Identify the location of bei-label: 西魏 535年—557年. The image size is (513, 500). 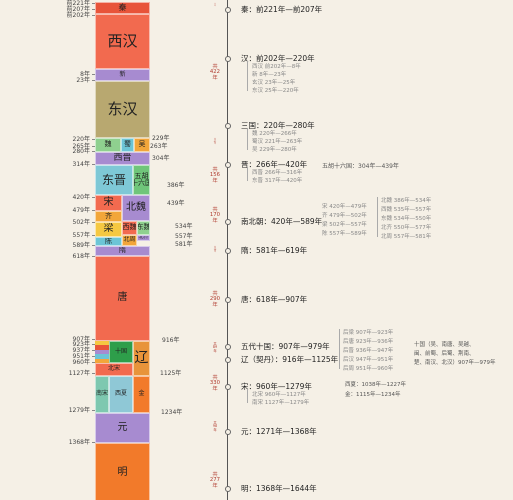
(406, 210).